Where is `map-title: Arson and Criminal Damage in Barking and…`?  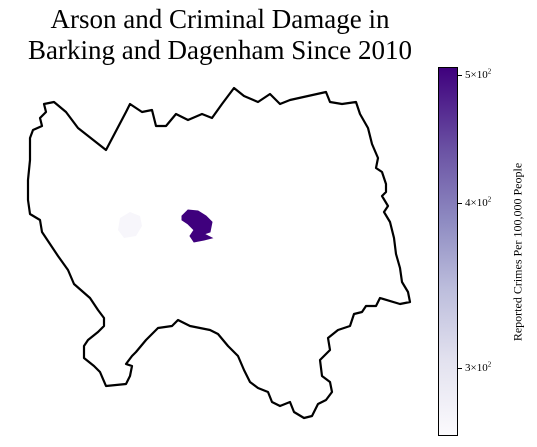 map-title: Arson and Criminal Damage in Barking and… is located at coordinates (220, 35).